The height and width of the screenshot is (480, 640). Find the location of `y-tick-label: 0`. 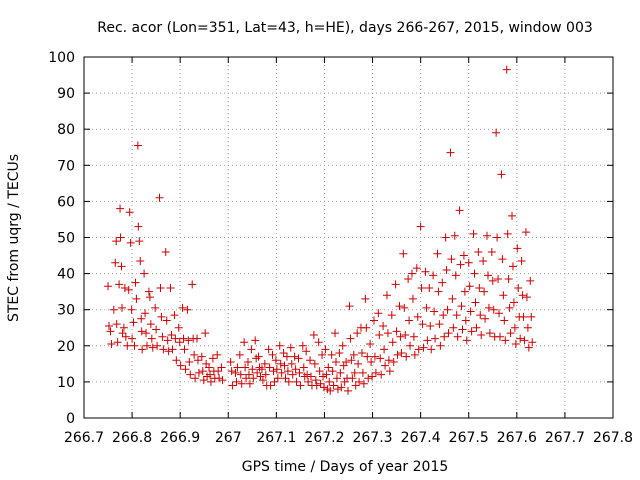

y-tick-label: 0 is located at coordinates (70, 419).